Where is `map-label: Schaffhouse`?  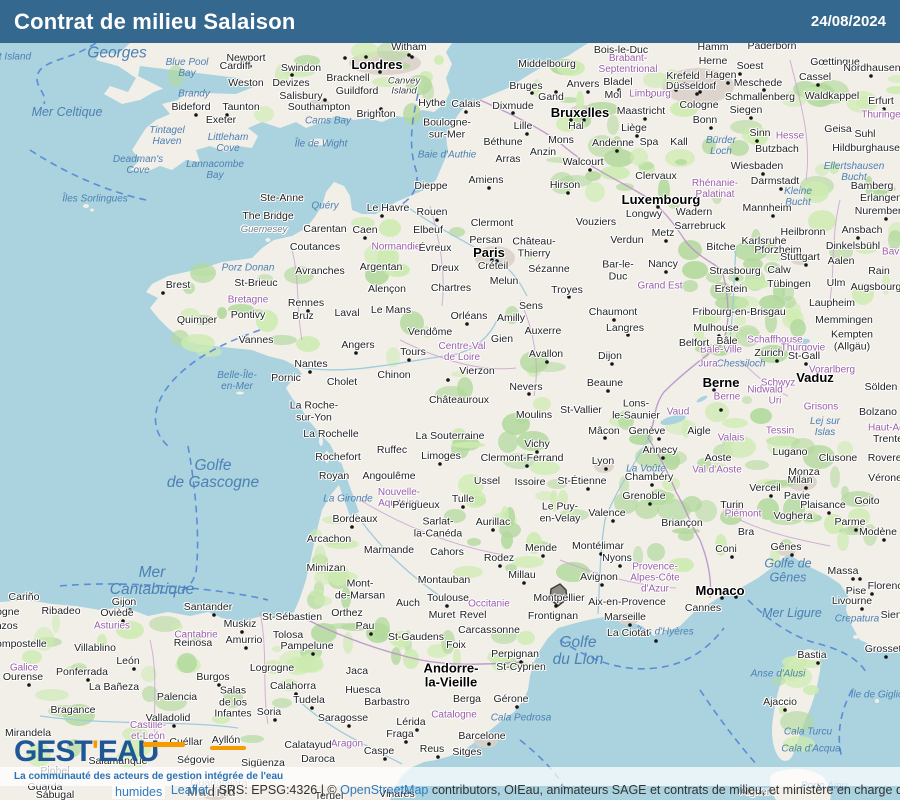
map-label: Schaffhouse is located at coordinates (775, 340).